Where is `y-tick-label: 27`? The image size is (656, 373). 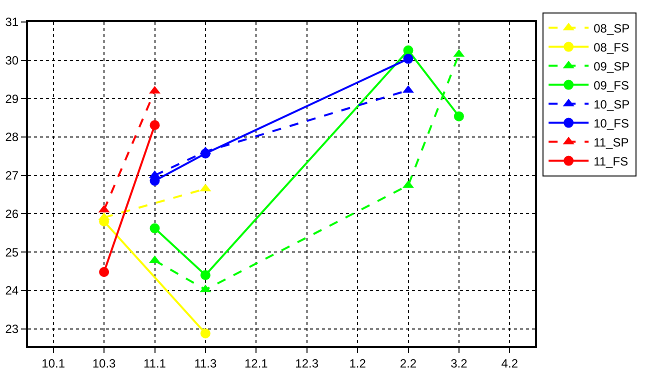 y-tick-label: 27 is located at coordinates (12, 175).